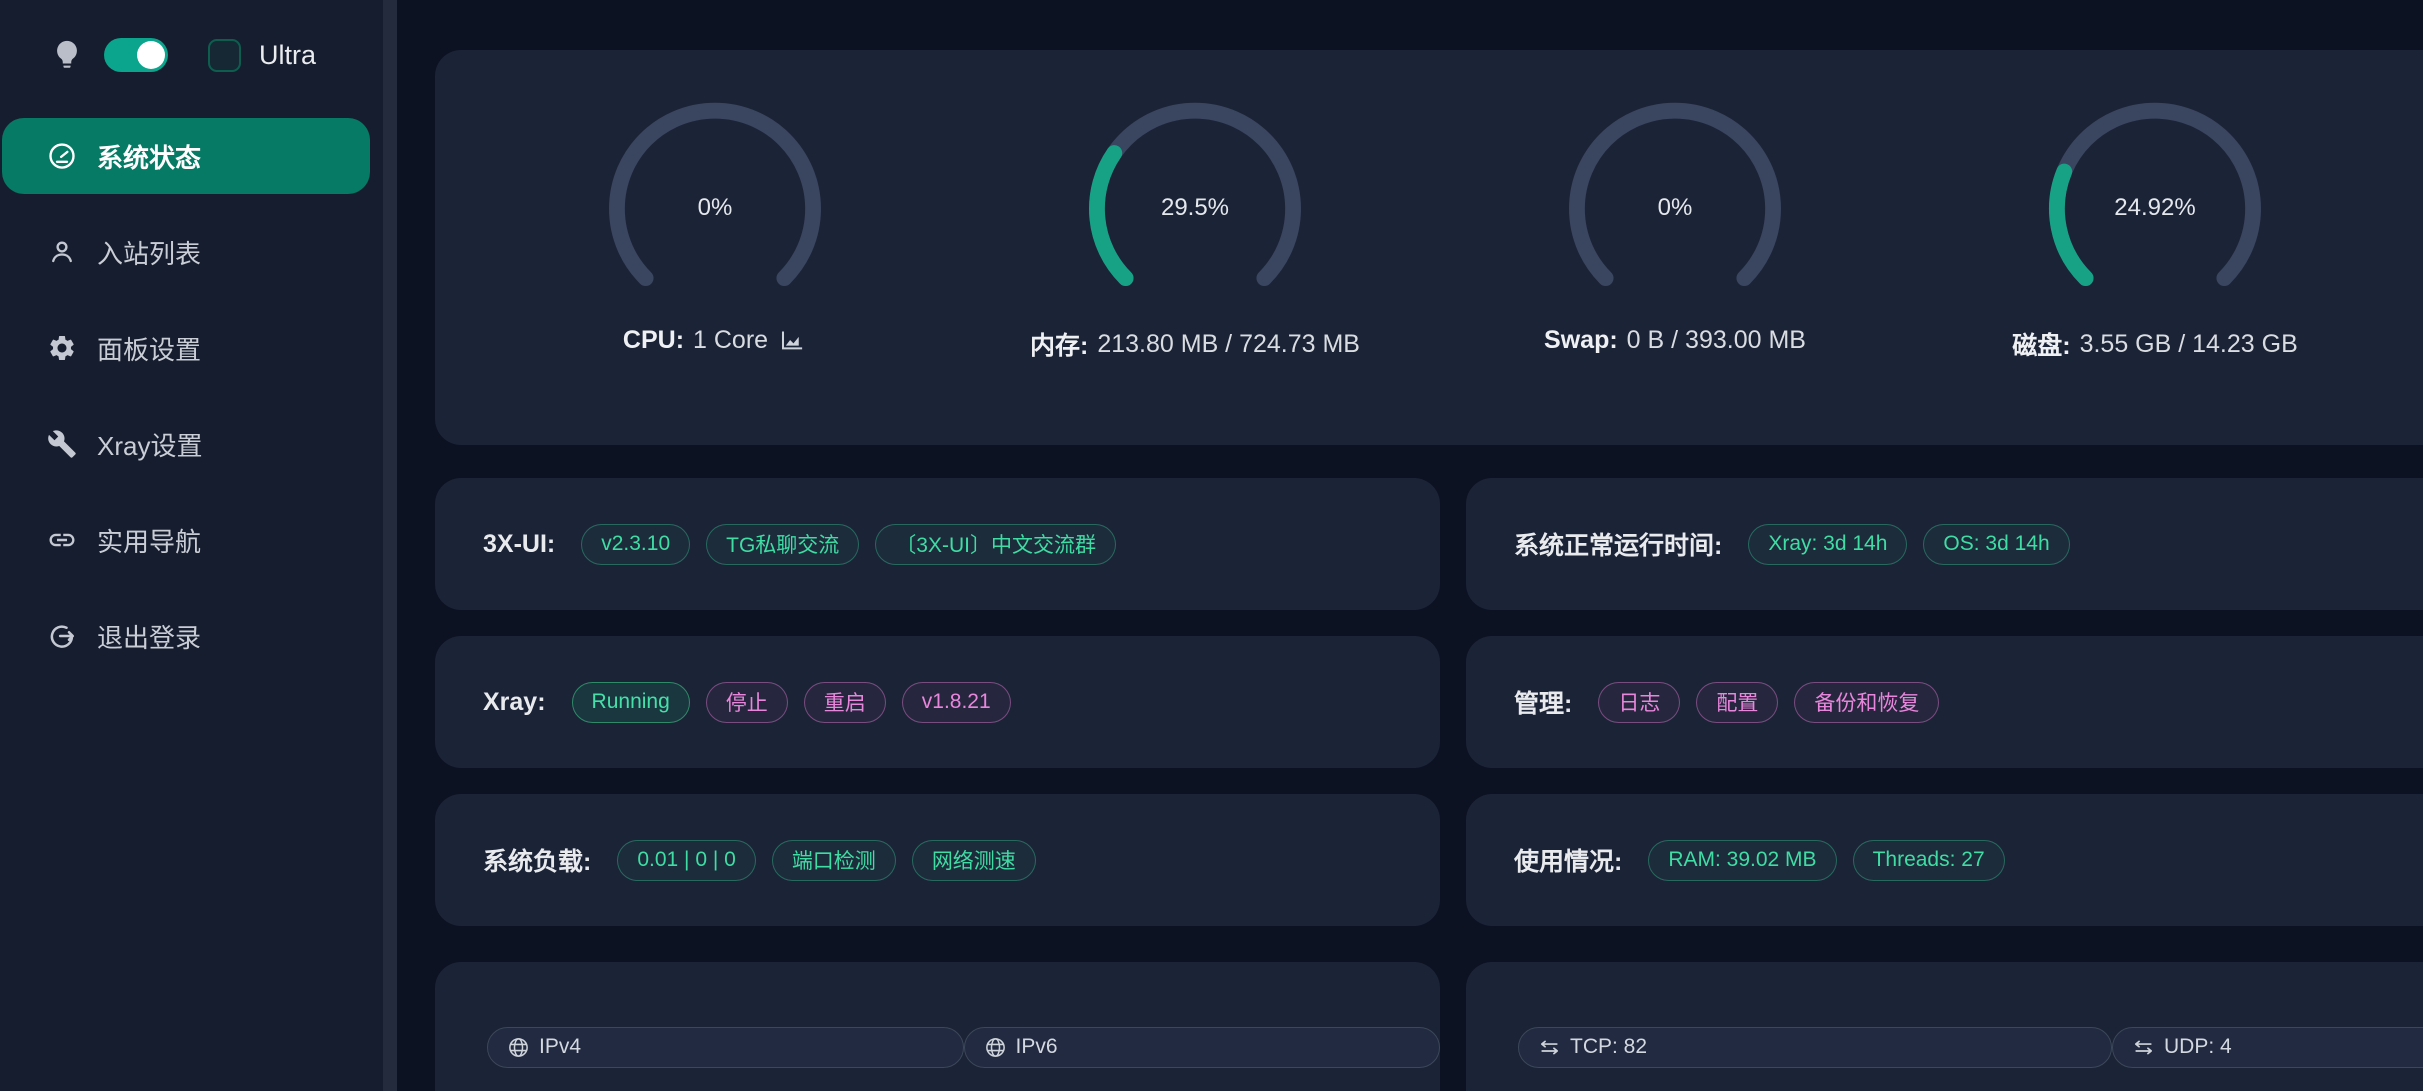 This screenshot has width=2423, height=1091. Describe the element at coordinates (1742, 860) in the screenshot. I see `ram-usage-badge: RAM: 39.02 MB` at that location.